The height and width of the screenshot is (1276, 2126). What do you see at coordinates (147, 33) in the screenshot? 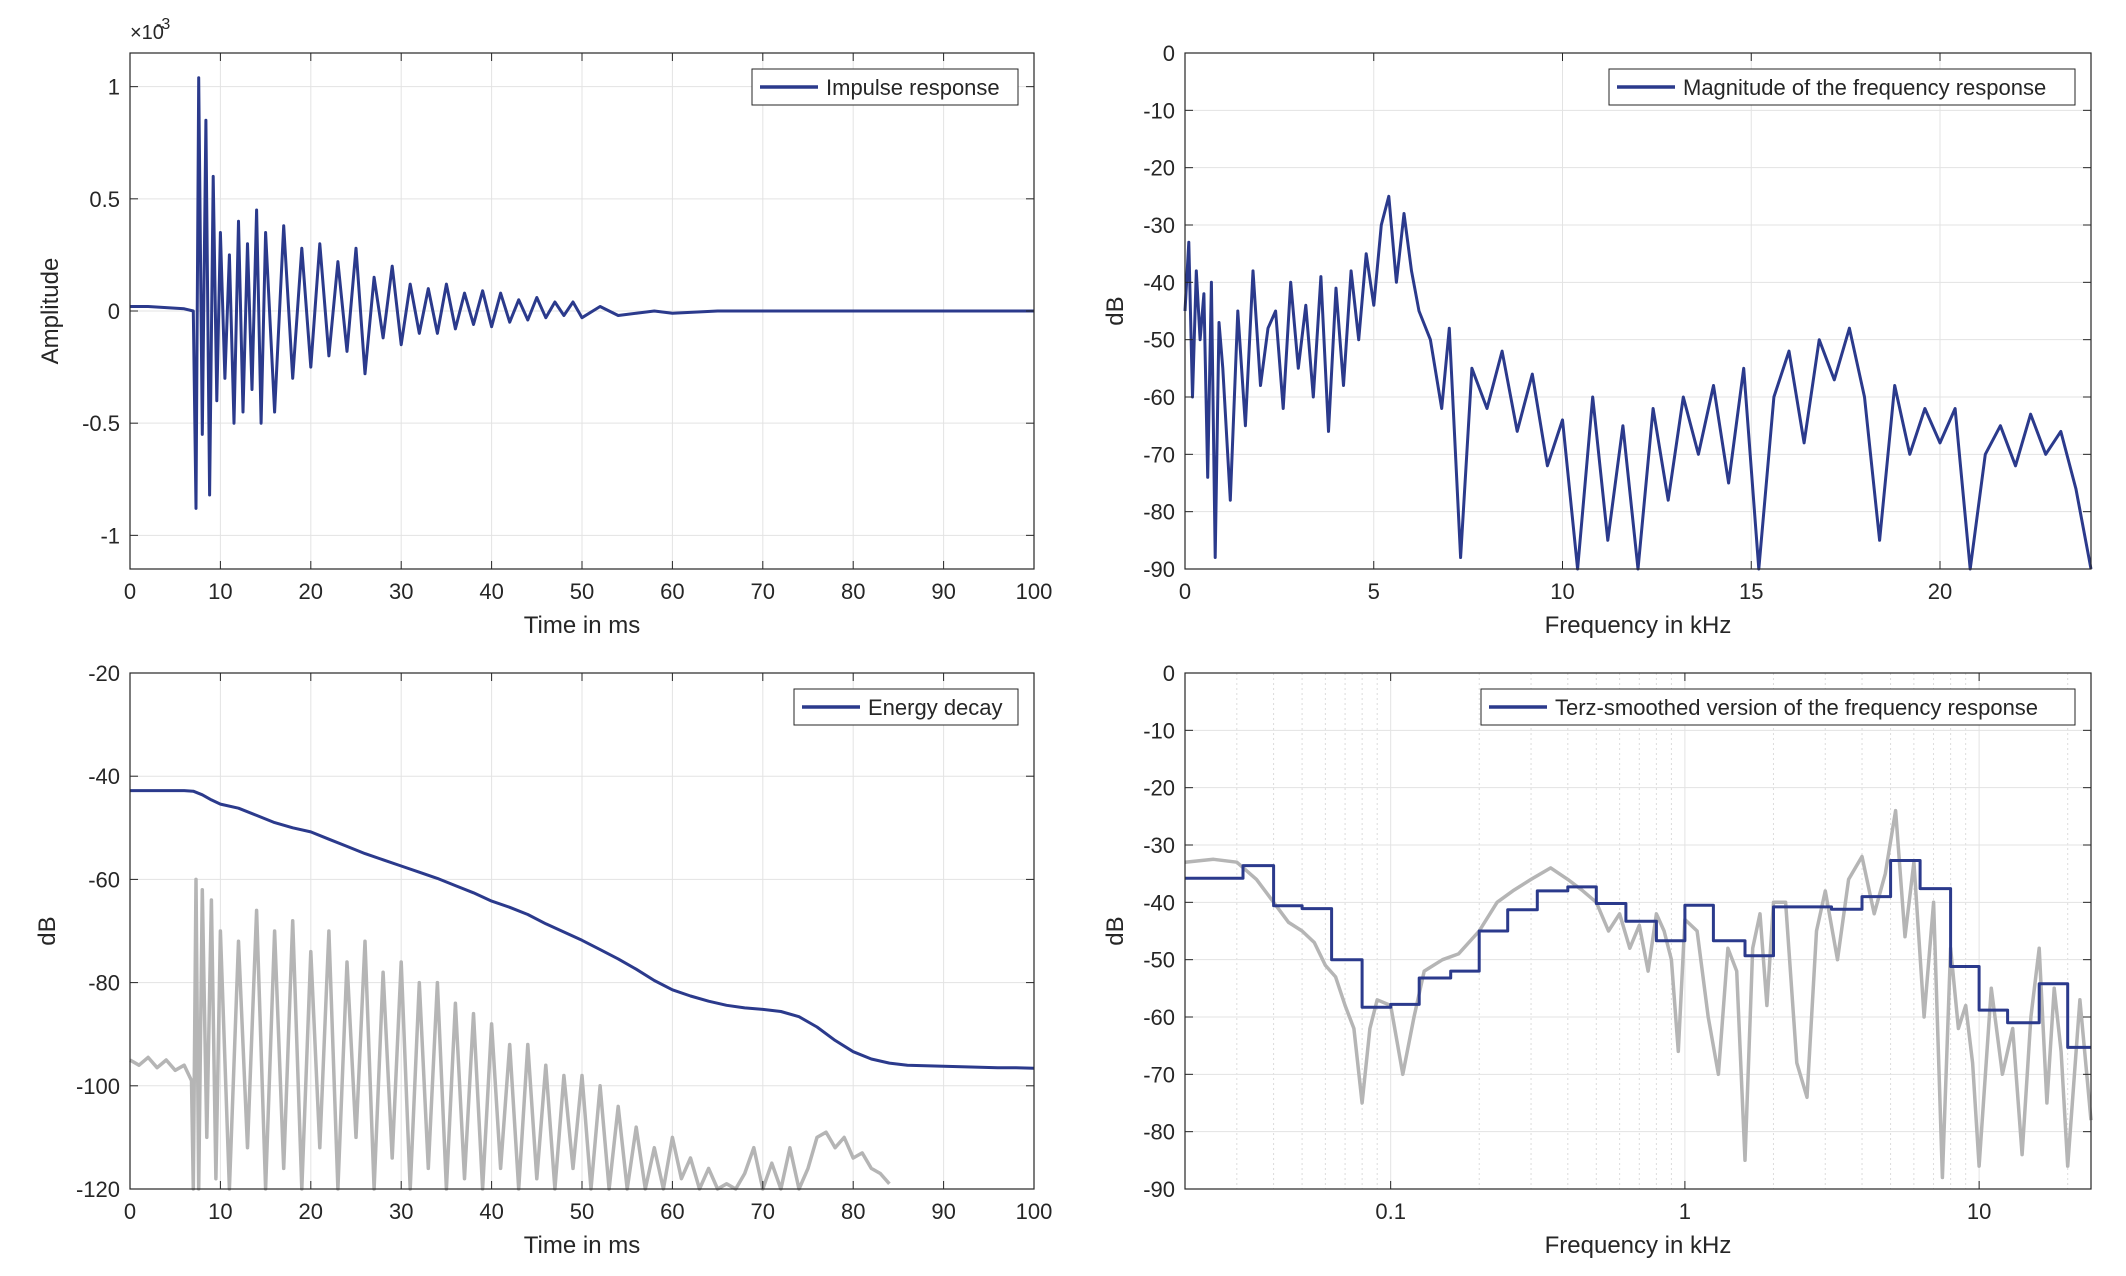
I see `y-exponent-label: ×10` at bounding box center [147, 33].